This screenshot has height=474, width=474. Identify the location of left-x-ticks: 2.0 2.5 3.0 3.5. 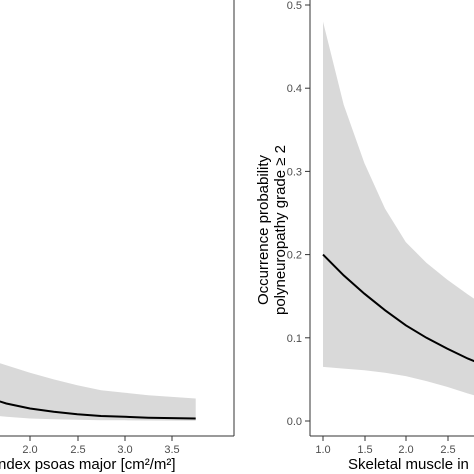
(101, 446).